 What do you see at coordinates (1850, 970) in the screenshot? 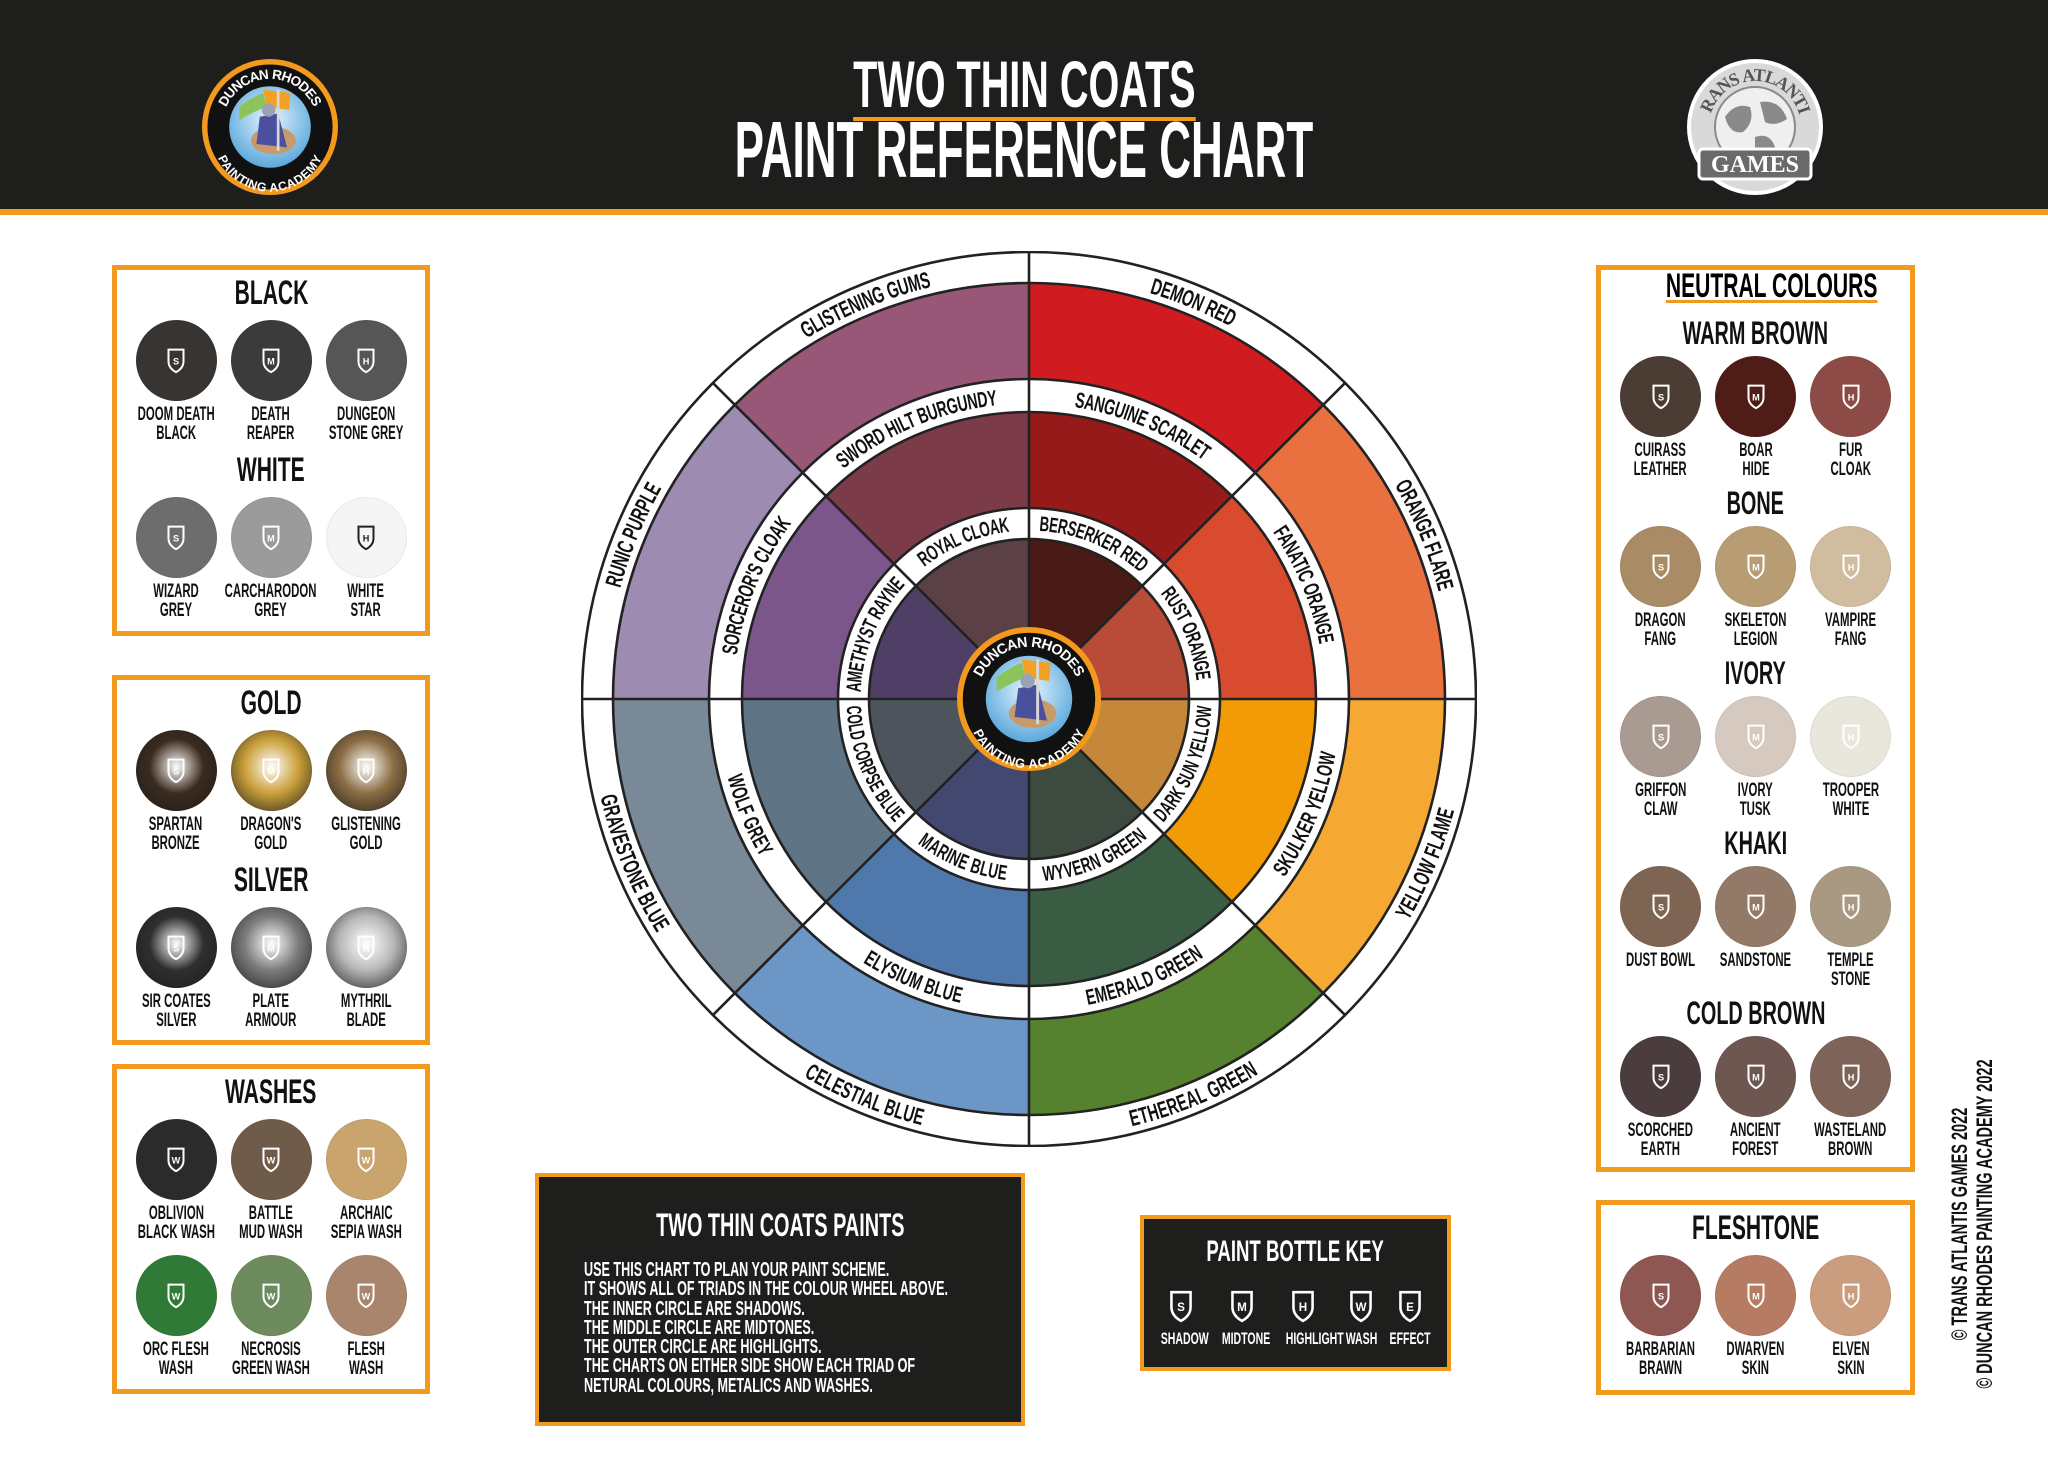
I see `paint-name: TEMPLE STONE` at bounding box center [1850, 970].